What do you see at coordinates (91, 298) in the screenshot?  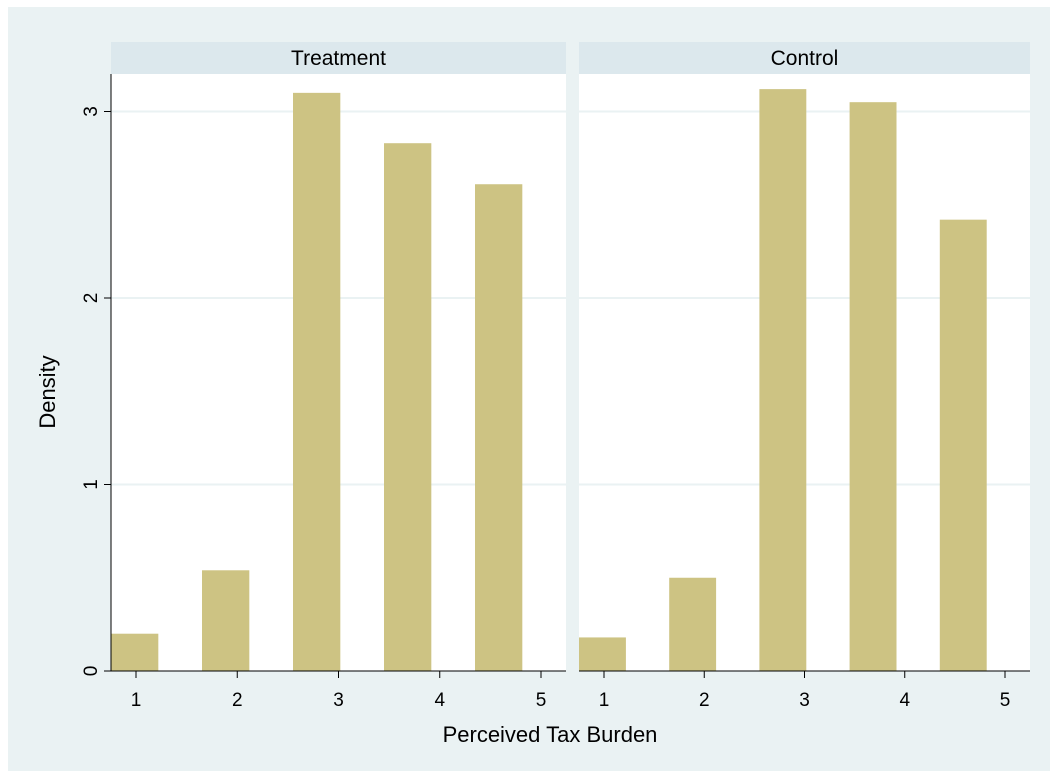 I see `y-tick-label: 2` at bounding box center [91, 298].